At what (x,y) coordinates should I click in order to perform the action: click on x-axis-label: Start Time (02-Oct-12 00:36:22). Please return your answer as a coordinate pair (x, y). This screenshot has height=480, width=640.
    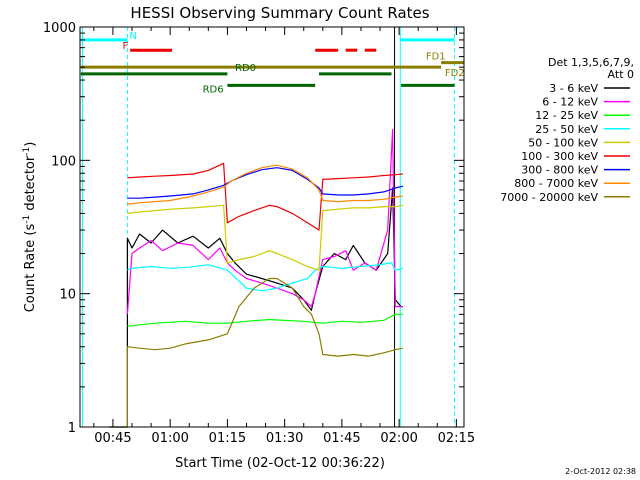
    Looking at the image, I should click on (280, 463).